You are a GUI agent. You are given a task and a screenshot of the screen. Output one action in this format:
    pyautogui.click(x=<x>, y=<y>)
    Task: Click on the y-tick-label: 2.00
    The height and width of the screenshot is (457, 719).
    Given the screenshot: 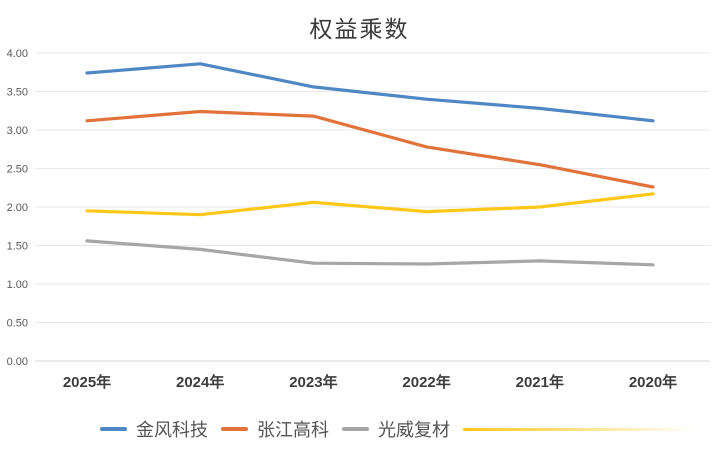 What is the action you would take?
    pyautogui.click(x=17, y=208)
    